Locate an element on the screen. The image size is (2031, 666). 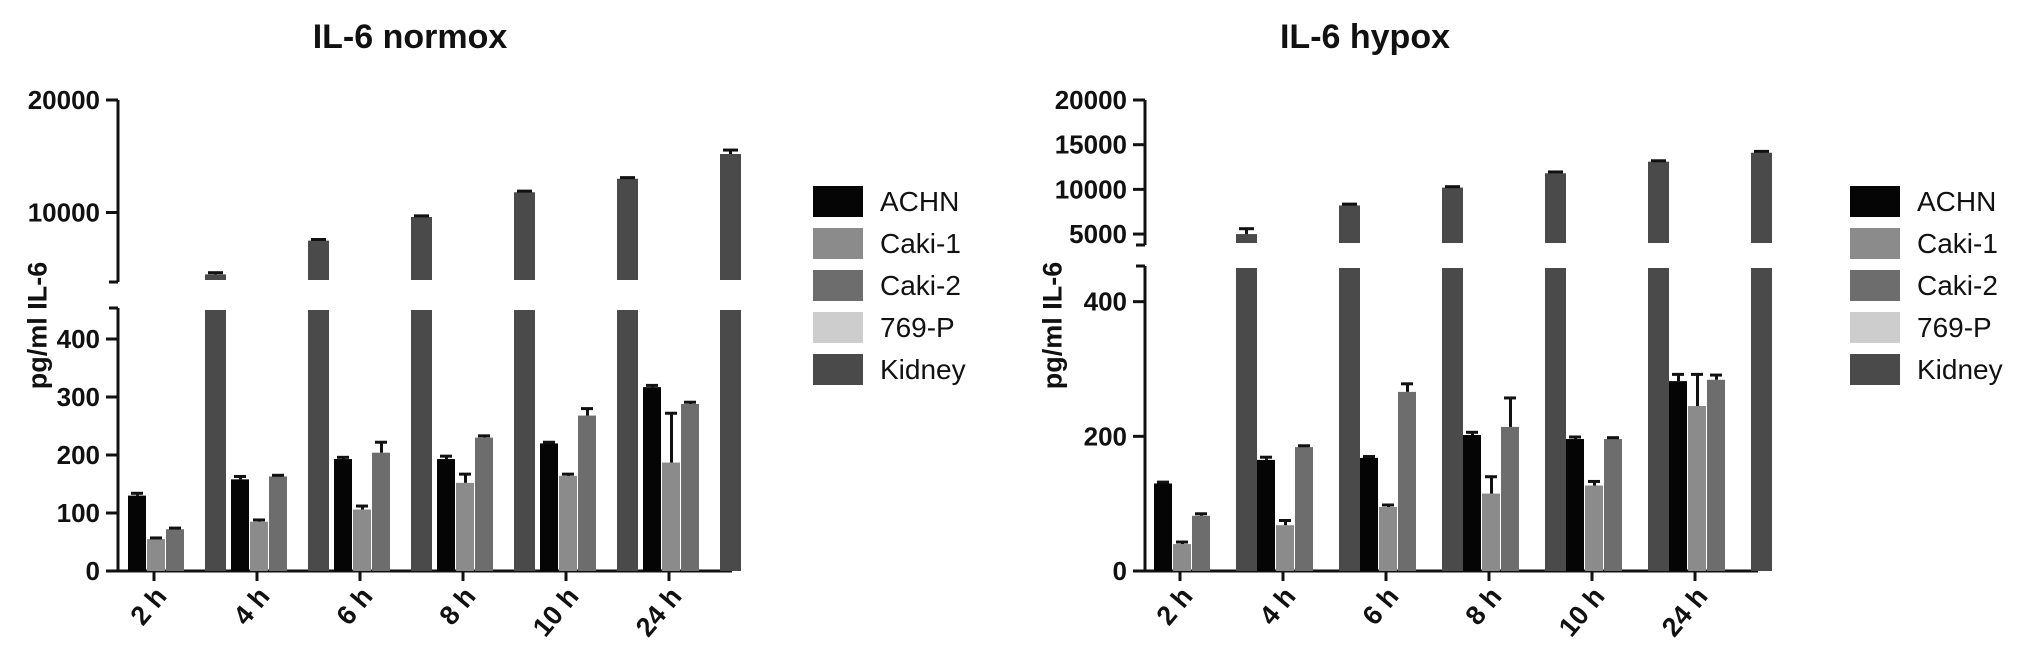
legend-label: Caki-2 is located at coordinates (1957, 285).